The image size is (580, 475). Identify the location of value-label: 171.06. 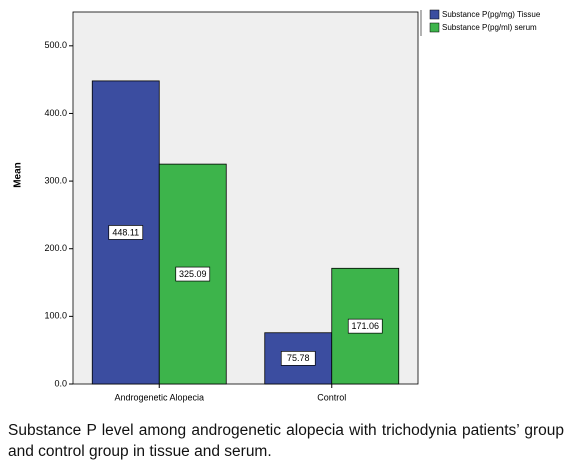
(365, 326).